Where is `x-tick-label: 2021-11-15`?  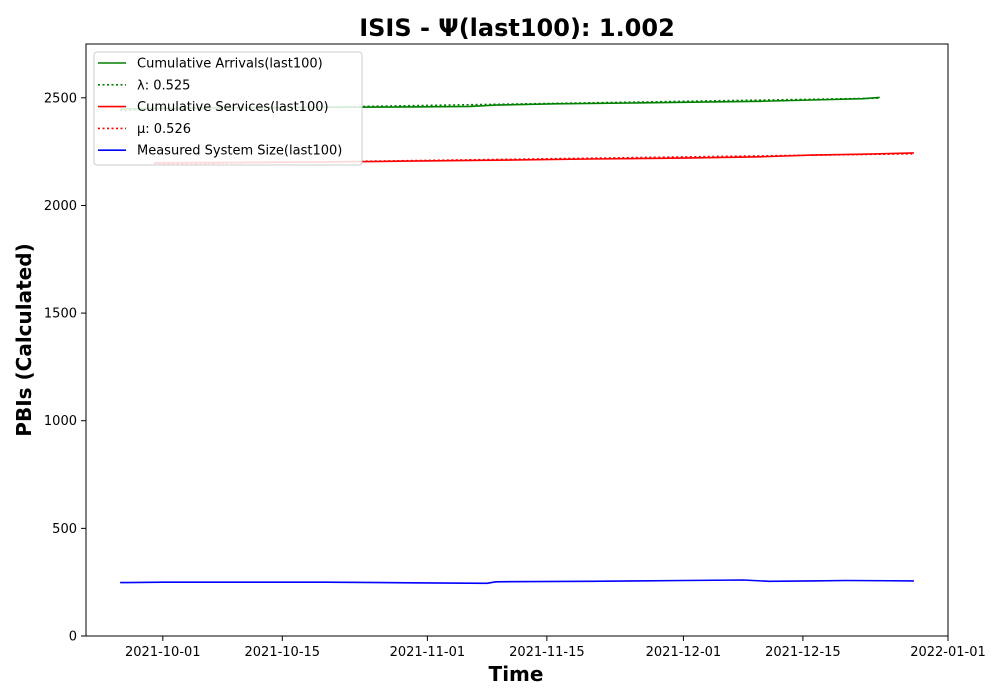
x-tick-label: 2021-11-15 is located at coordinates (547, 652).